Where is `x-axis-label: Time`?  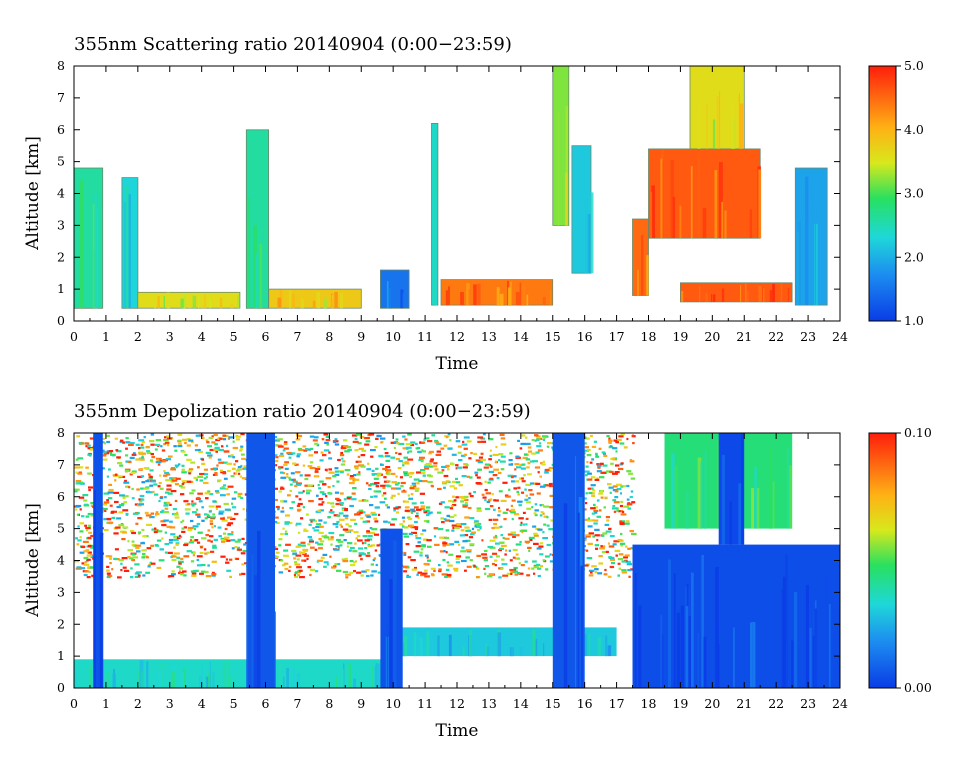
x-axis-label: Time is located at coordinates (457, 731).